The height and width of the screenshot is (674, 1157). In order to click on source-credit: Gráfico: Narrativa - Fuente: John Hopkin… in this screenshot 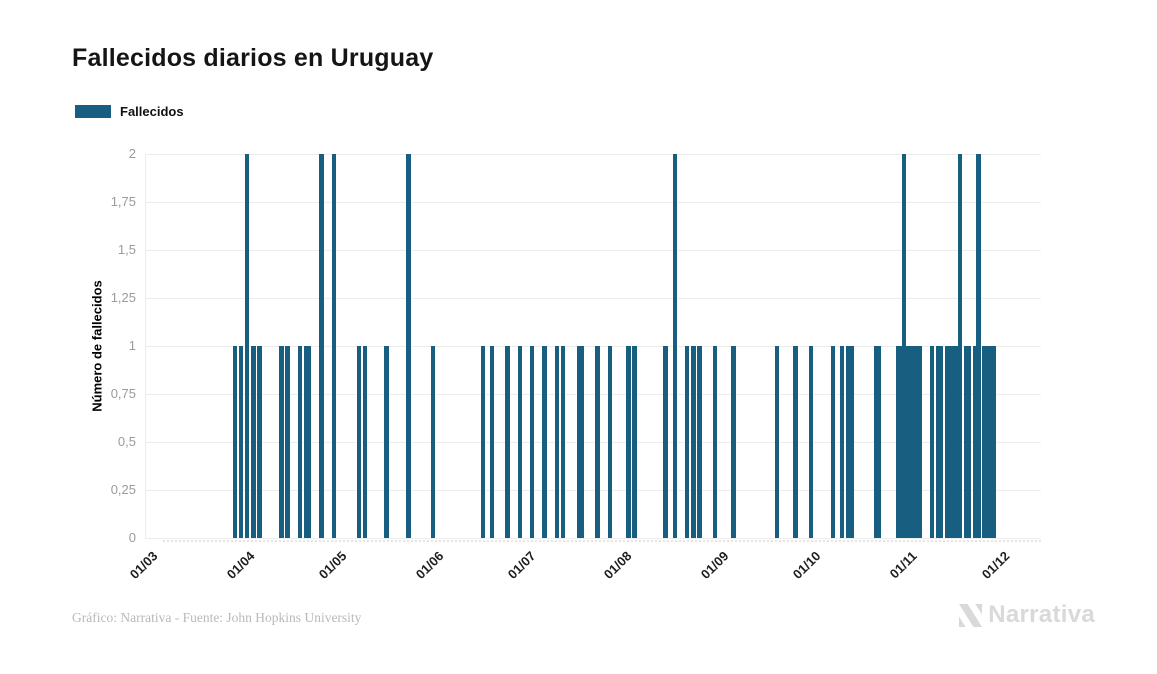, I will do `click(217, 617)`.